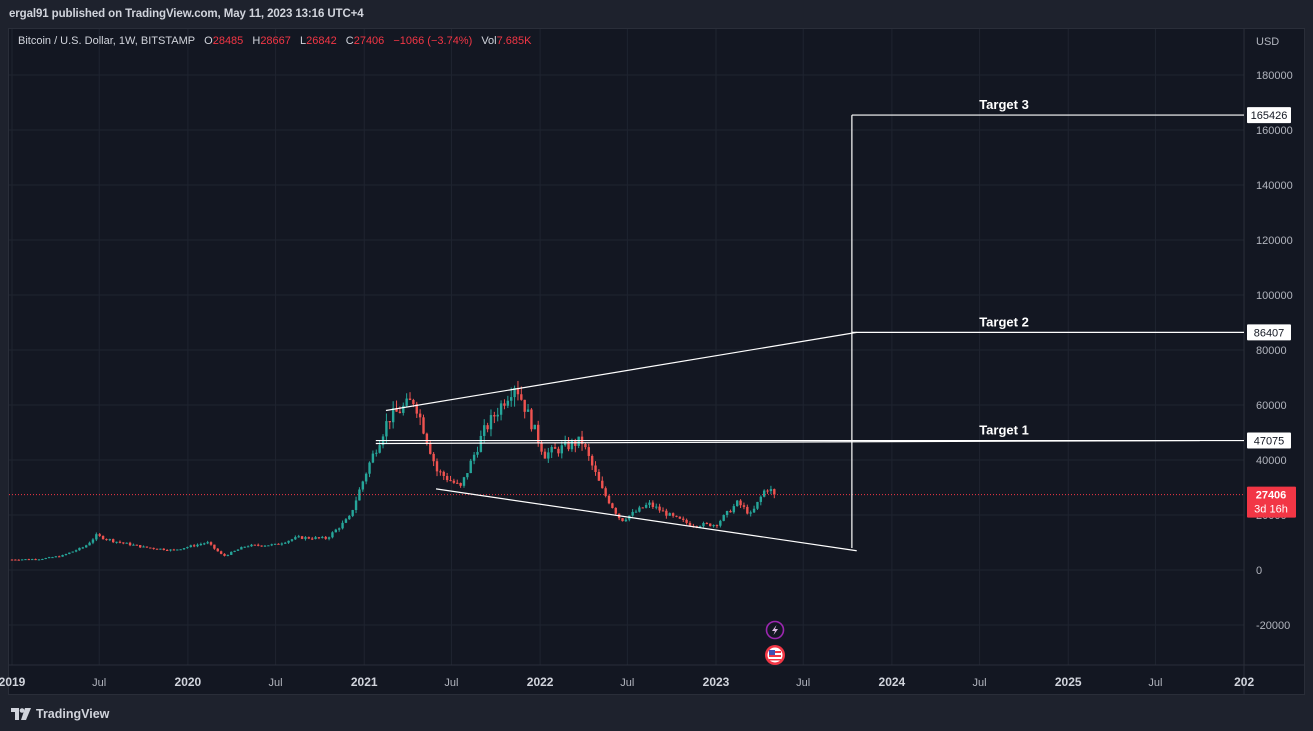 Image resolution: width=1313 pixels, height=731 pixels. What do you see at coordinates (621, 371) in the screenshot?
I see `trendline` at bounding box center [621, 371].